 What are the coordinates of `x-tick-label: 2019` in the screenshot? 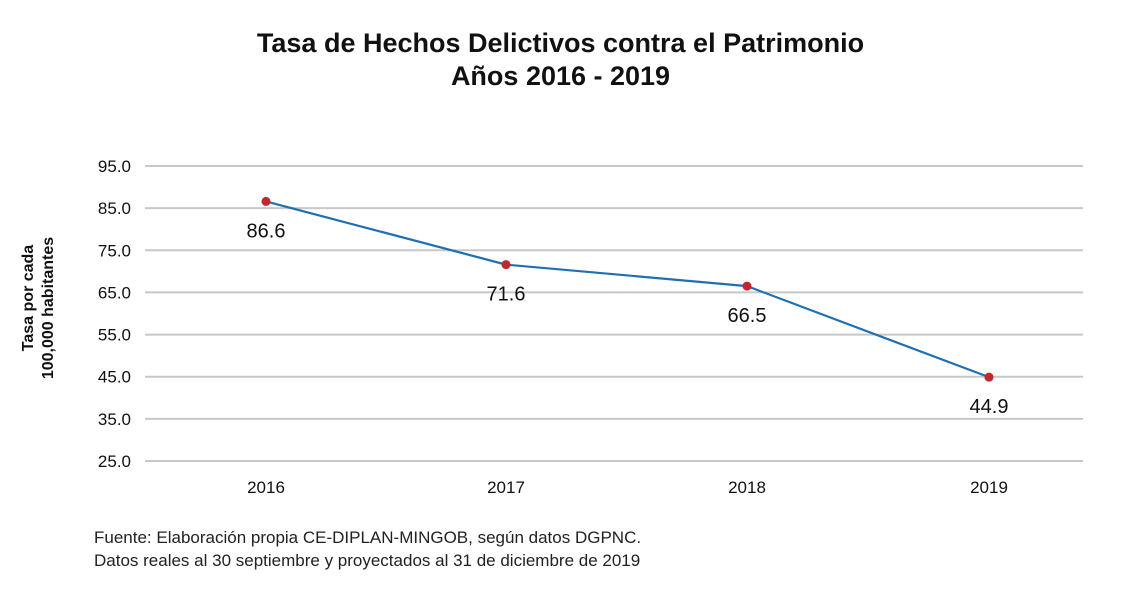 It's located at (989, 487).